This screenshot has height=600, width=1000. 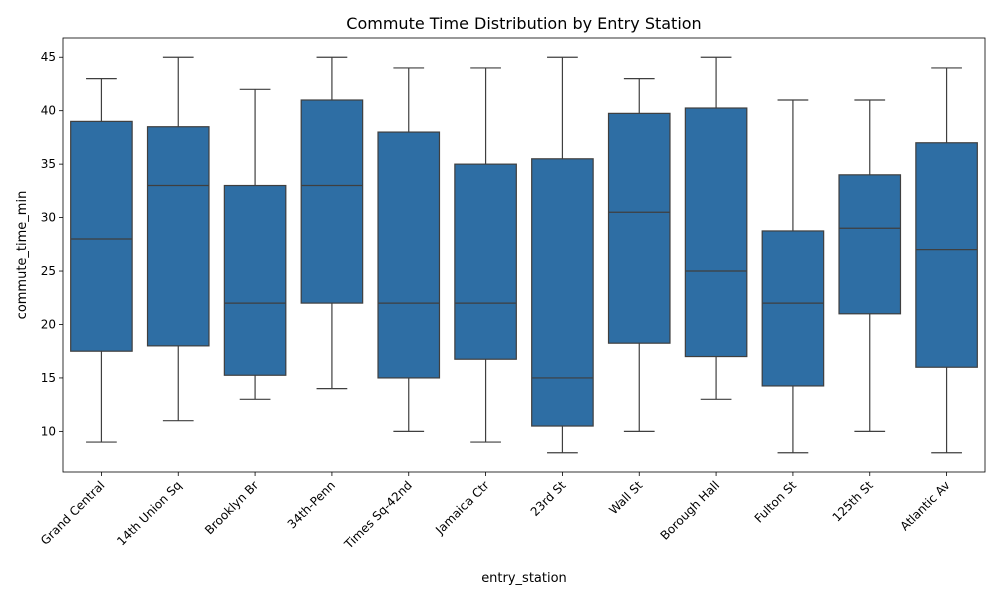 I want to click on x-tick-label: 14th Union Sq, so click(x=149, y=513).